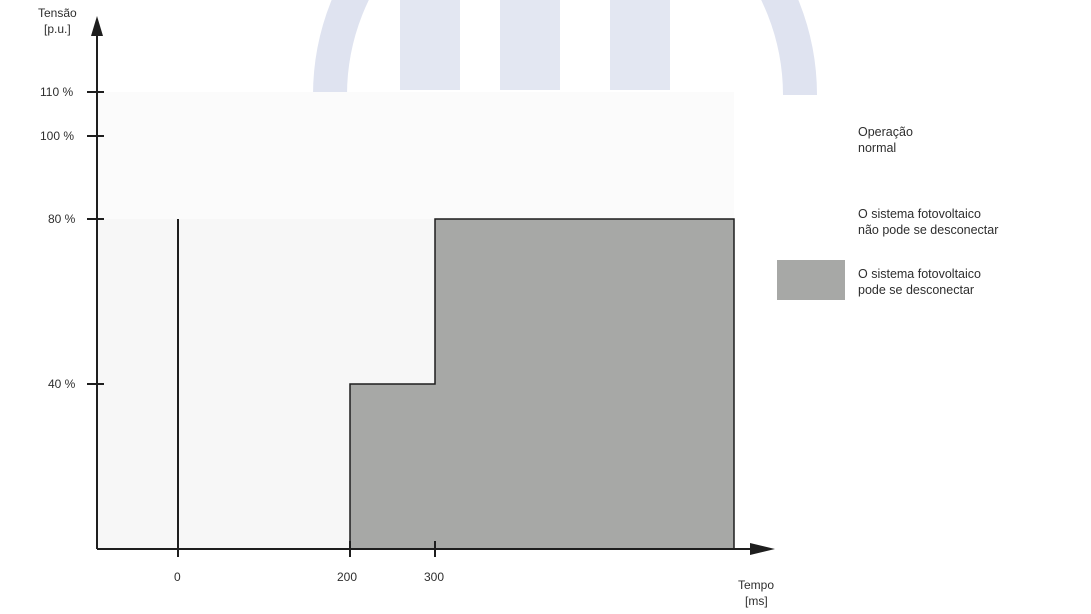  Describe the element at coordinates (347, 577) in the screenshot. I see `x-tick-label-200: 200` at that location.